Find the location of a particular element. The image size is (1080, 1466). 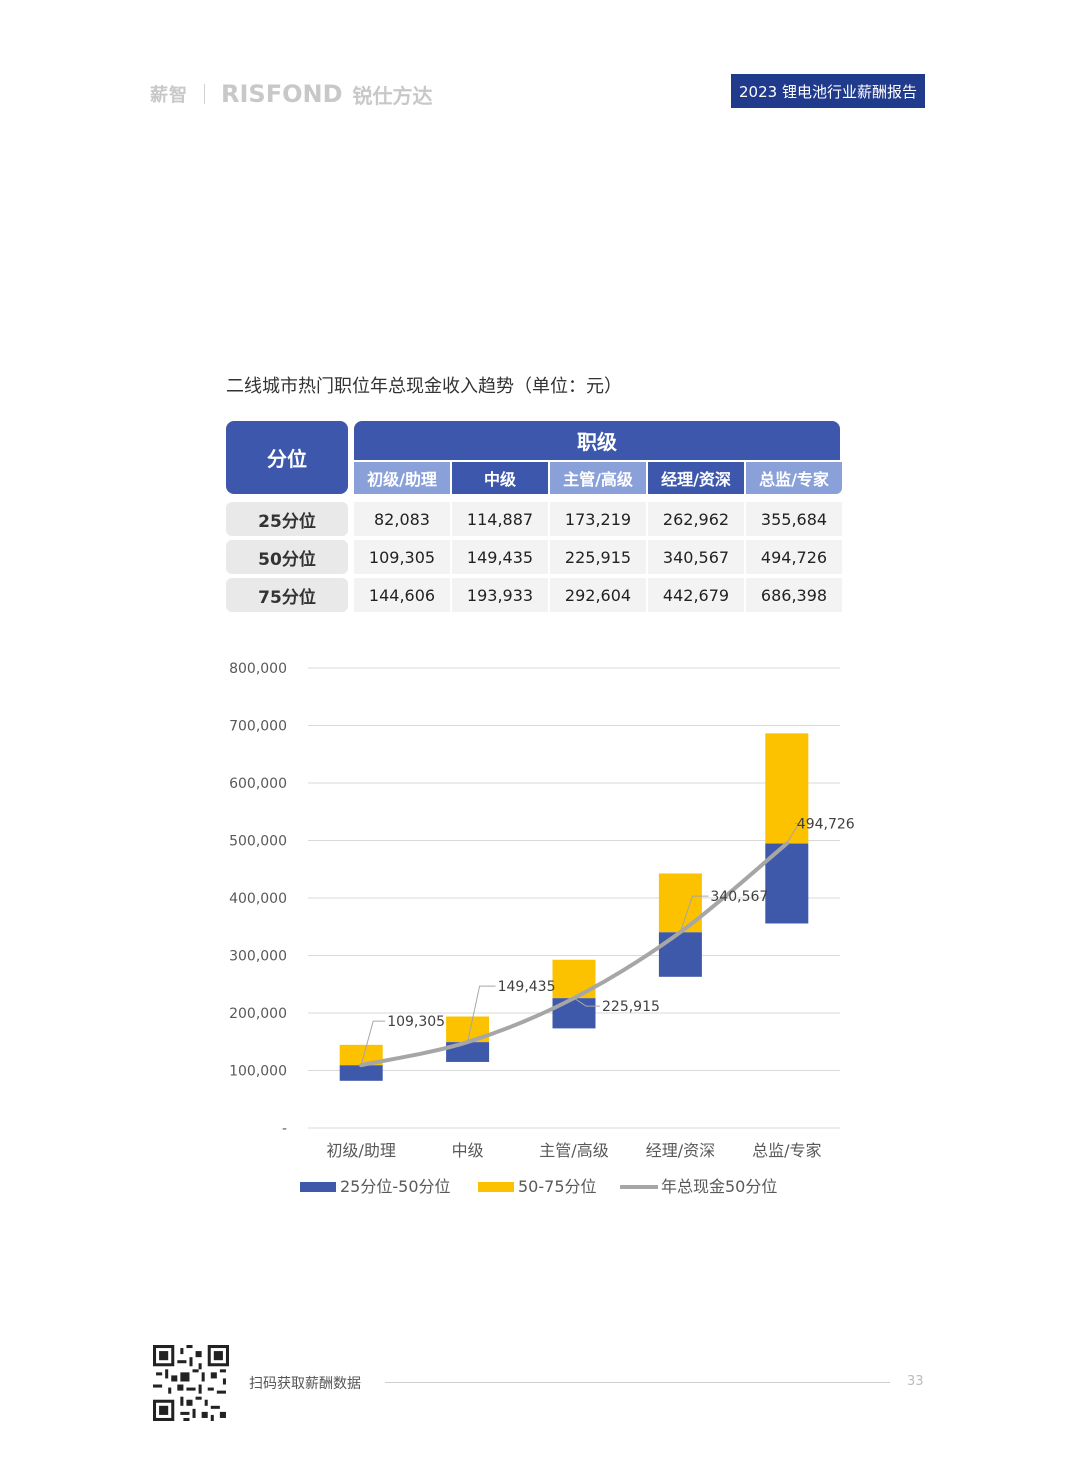

y-tick-label: 800,000 is located at coordinates (258, 669).